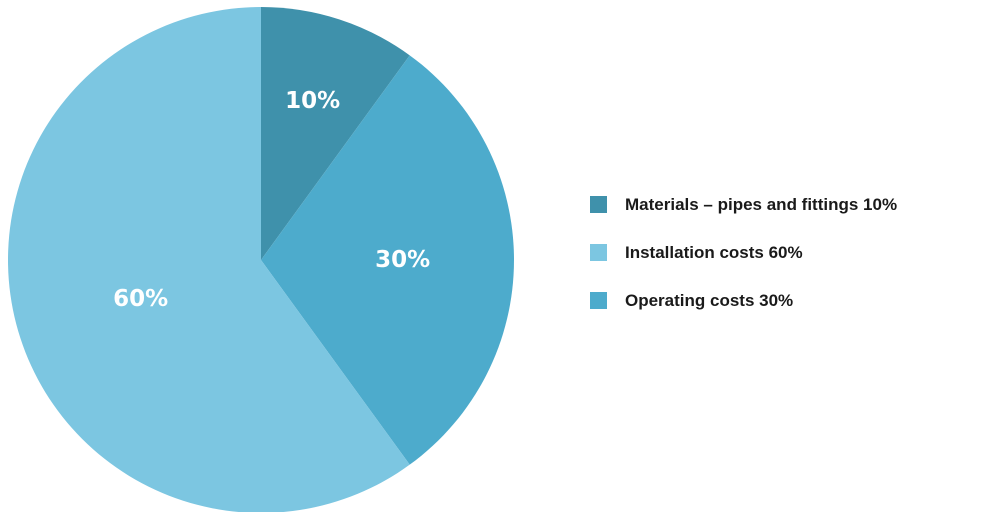 This screenshot has width=995, height=512. I want to click on pie-slice, so click(335, 133).